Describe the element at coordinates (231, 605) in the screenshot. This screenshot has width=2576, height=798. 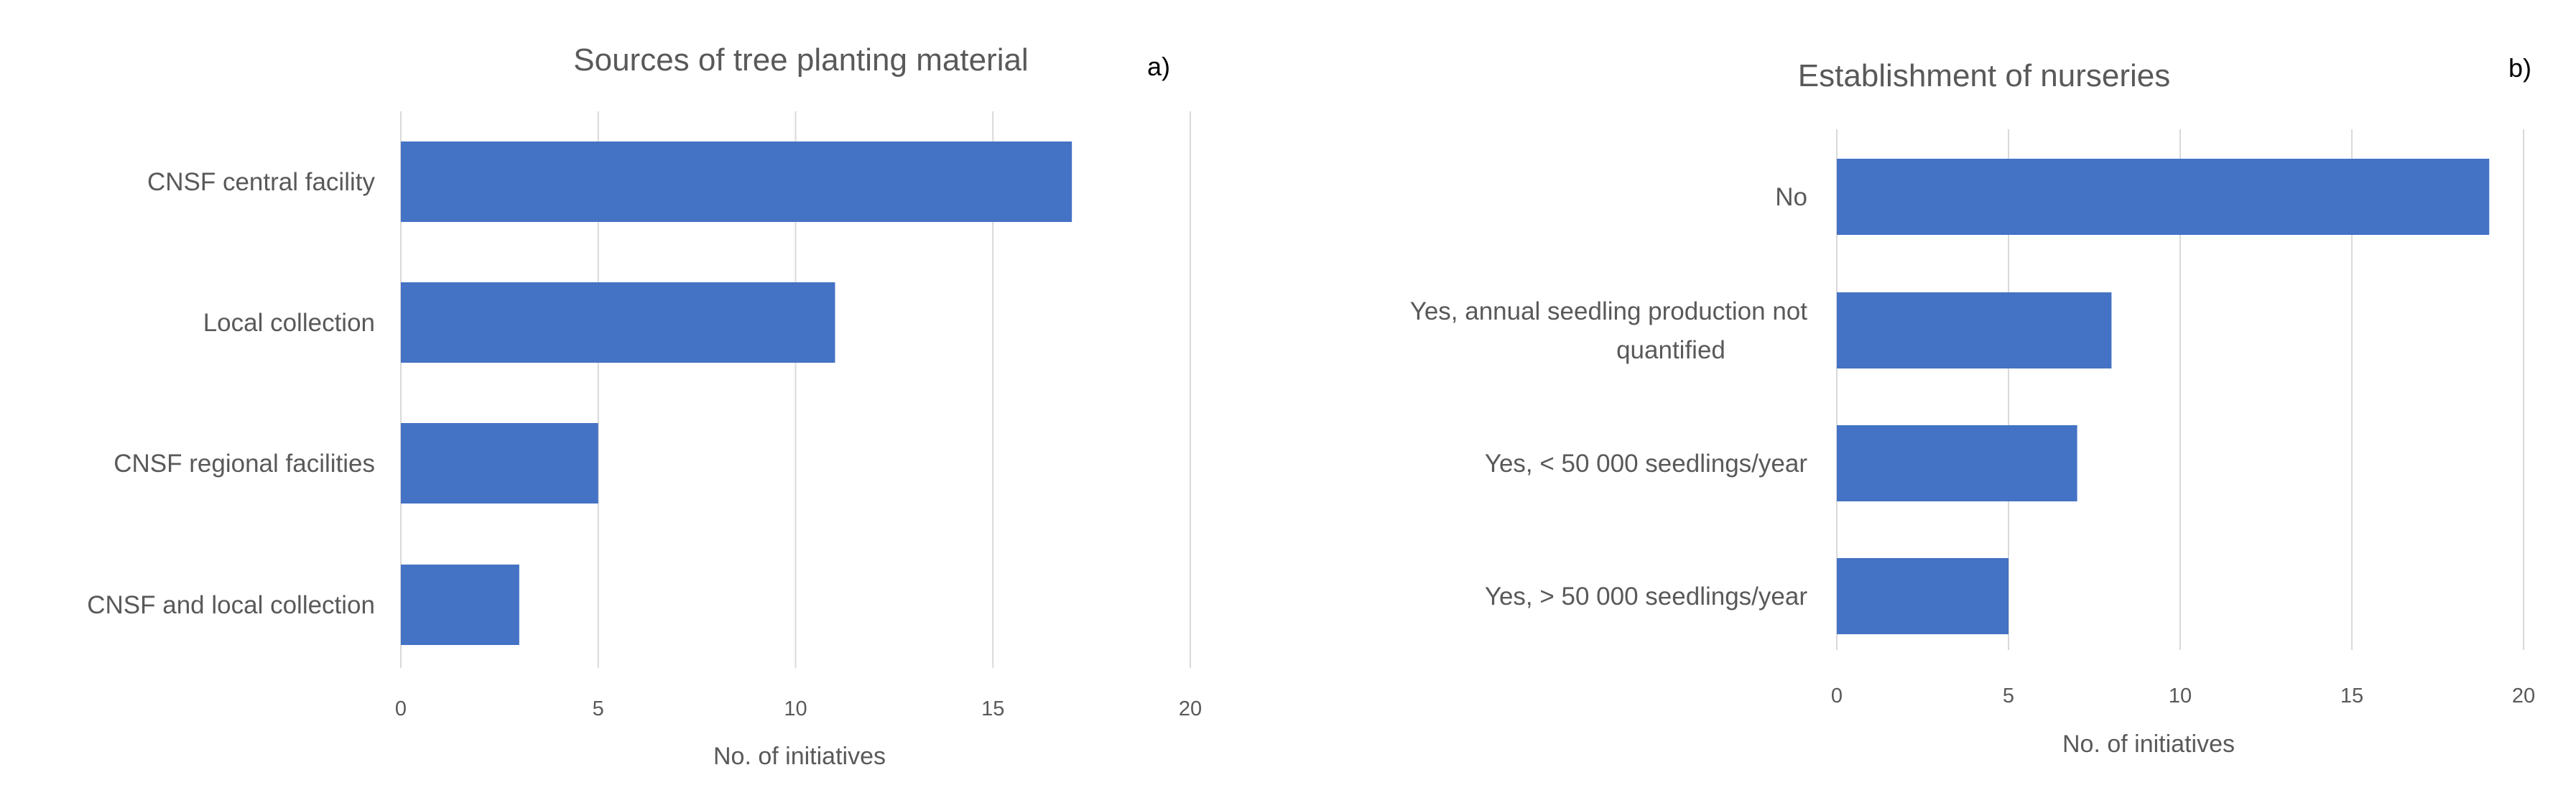
I see `chart-a-category-label: CNSF and local collection` at that location.